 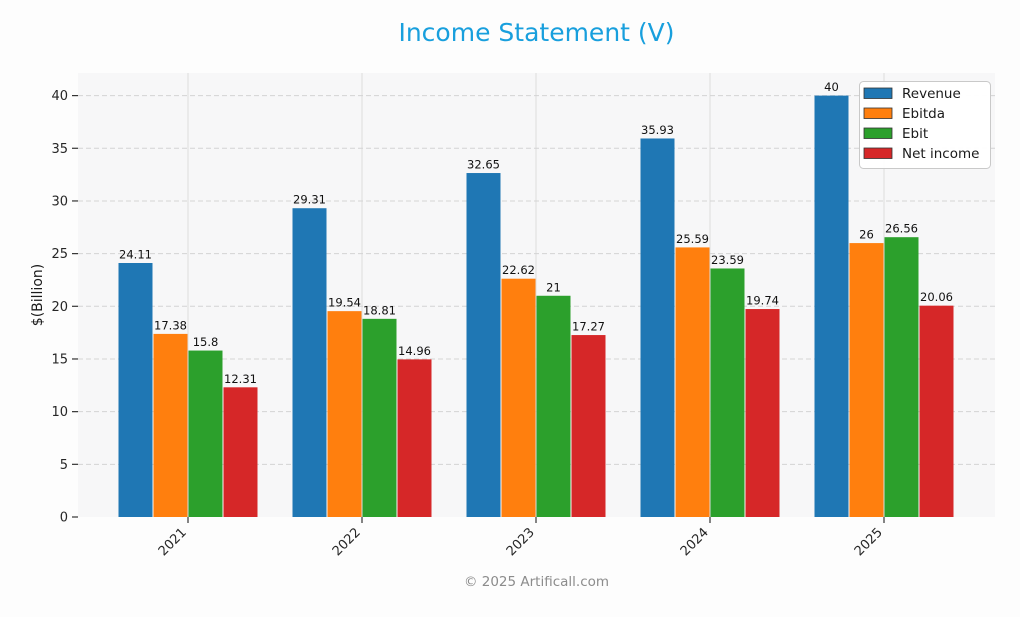 I want to click on bar-value-label: 35.93, so click(x=657, y=130).